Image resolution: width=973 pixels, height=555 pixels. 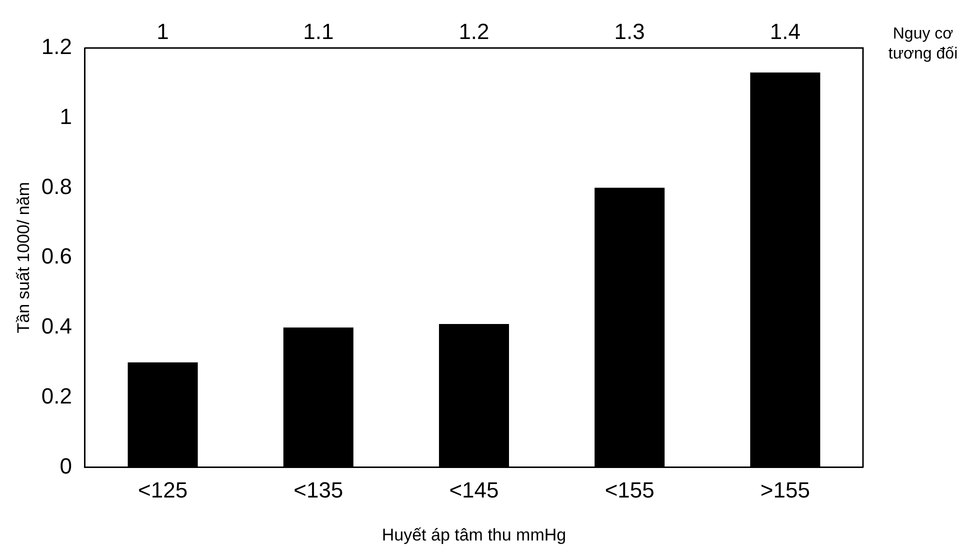 What do you see at coordinates (785, 489) in the screenshot?
I see `x-tick-label: >155` at bounding box center [785, 489].